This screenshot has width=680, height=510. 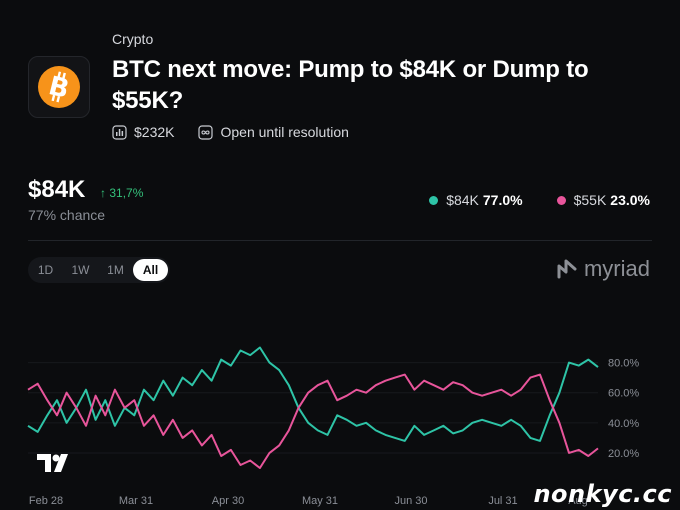 I want to click on status-stat: Open until resolution, so click(x=273, y=132).